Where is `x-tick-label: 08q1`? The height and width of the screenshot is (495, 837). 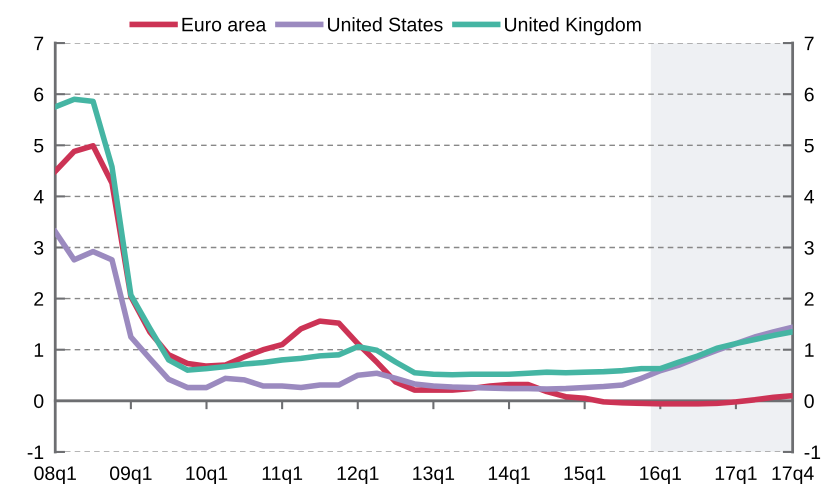 x-tick-label: 08q1 is located at coordinates (55, 475).